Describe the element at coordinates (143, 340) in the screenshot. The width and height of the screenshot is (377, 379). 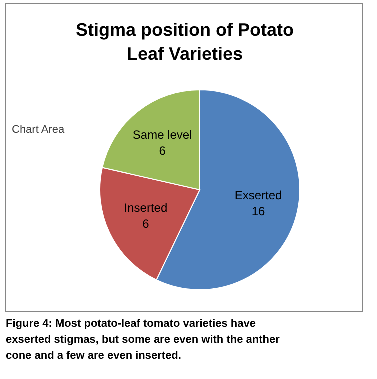
I see `caption: Figure 4: Most potato-leaf tomato varieties have exserted stigmas, but some are even with the anther cone and a few are even inserted.` at that location.